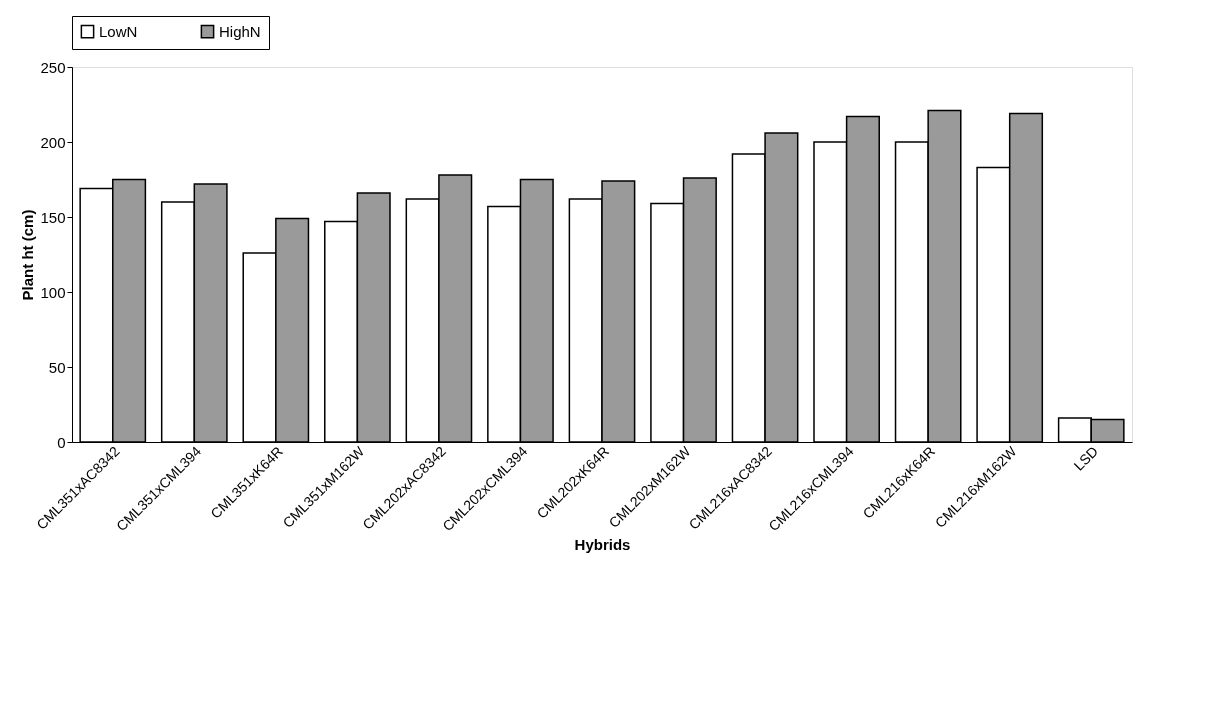 Image resolution: width=1218 pixels, height=724 pixels. Describe the element at coordinates (28, 255) in the screenshot. I see `y-axis-title: Plant ht (cm)` at that location.